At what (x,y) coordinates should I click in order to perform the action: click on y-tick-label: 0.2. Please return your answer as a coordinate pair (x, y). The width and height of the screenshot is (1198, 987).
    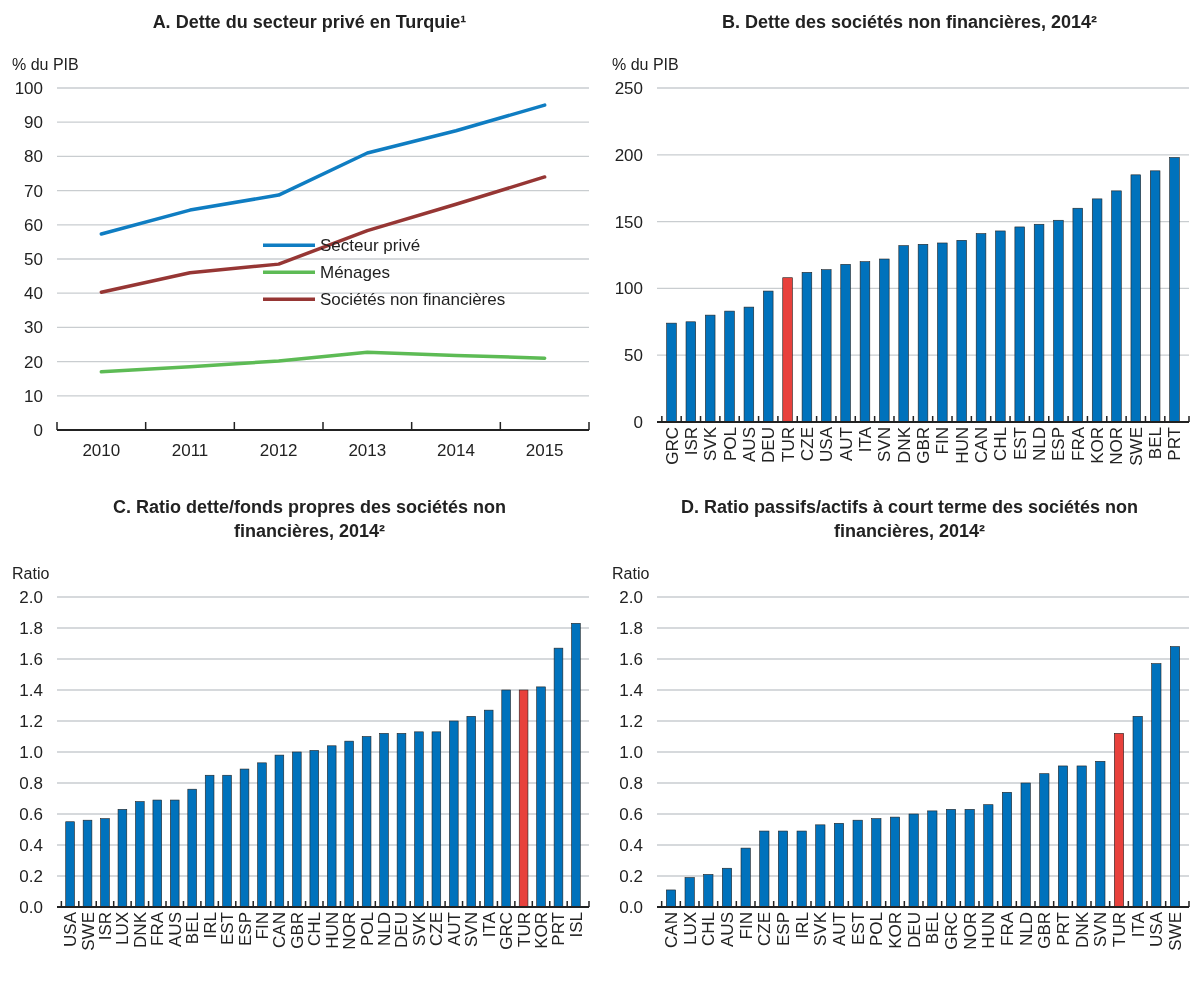
    Looking at the image, I should click on (631, 876).